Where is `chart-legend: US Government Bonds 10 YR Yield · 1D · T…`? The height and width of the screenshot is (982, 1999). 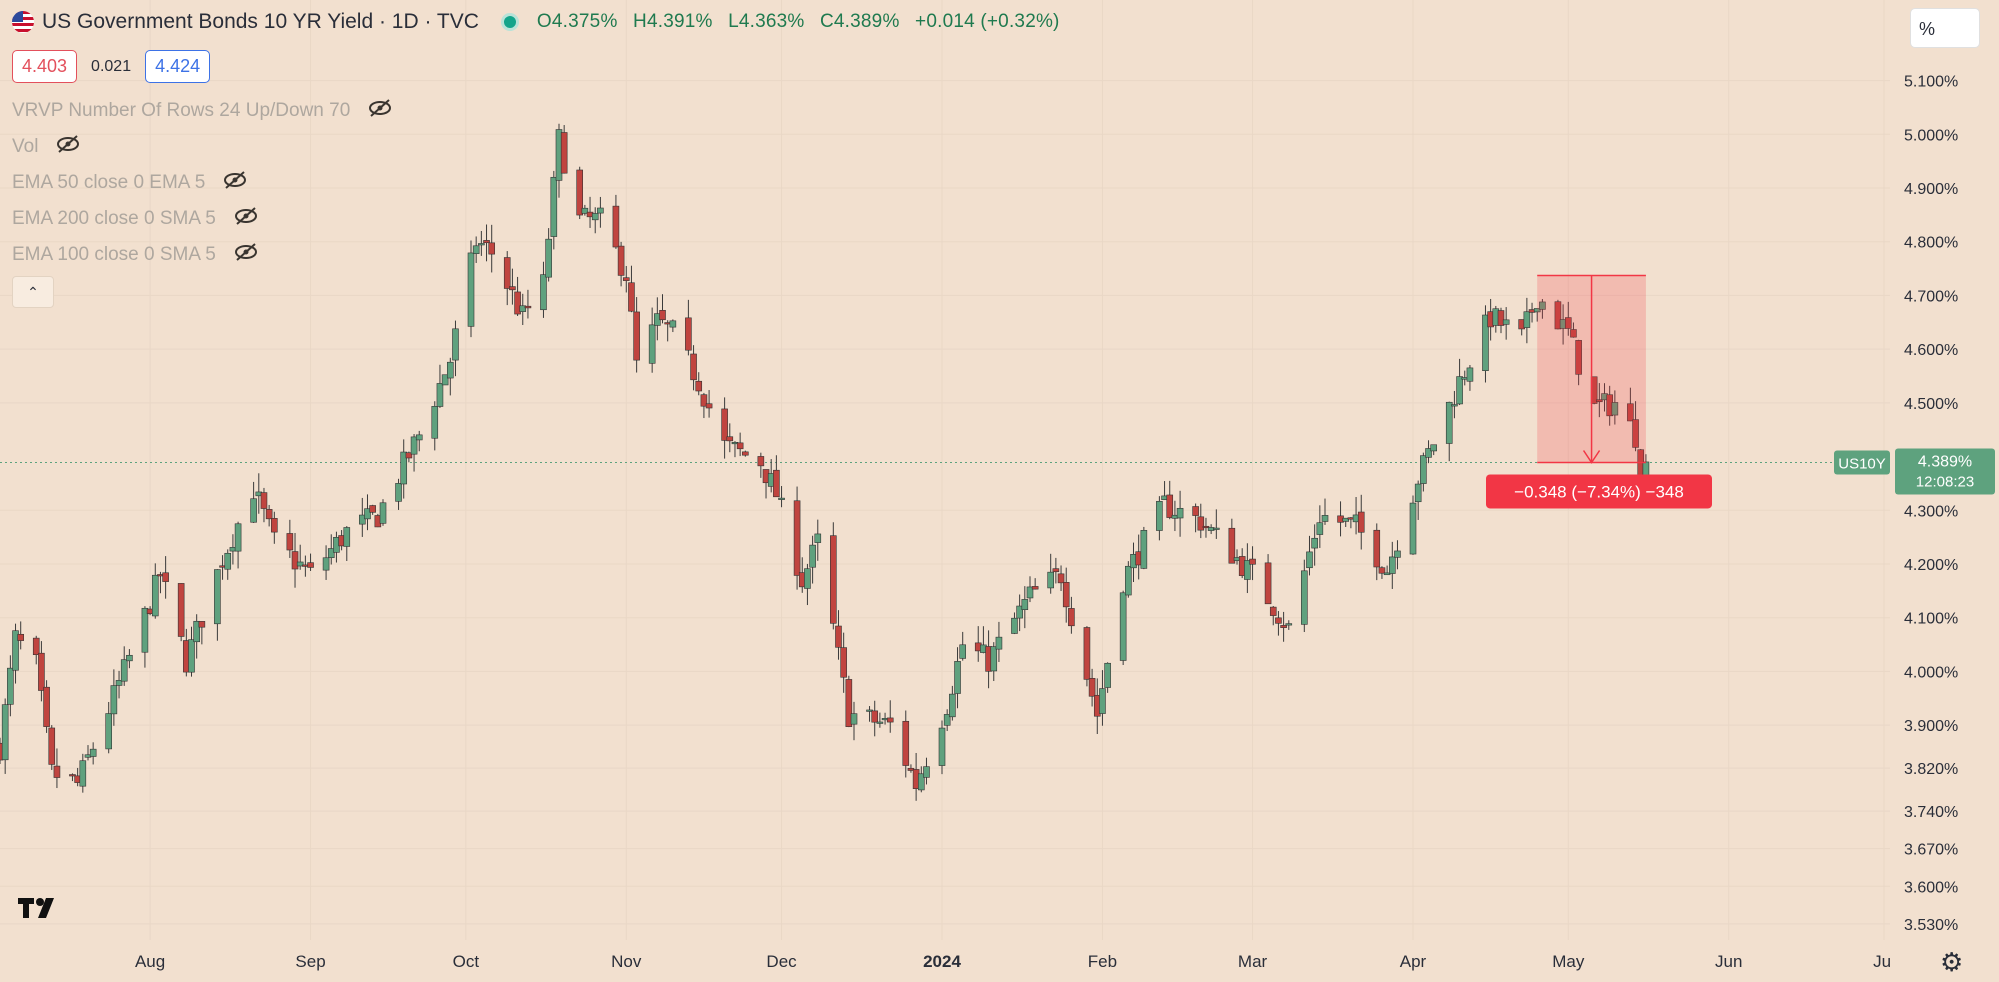
chart-legend: US Government Bonds 10 YR Yield · 1D · T… is located at coordinates (541, 22).